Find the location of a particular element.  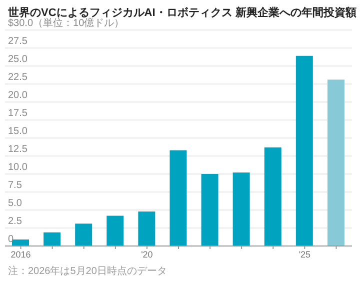

y-tick-label: 10.0 is located at coordinates (18, 167).